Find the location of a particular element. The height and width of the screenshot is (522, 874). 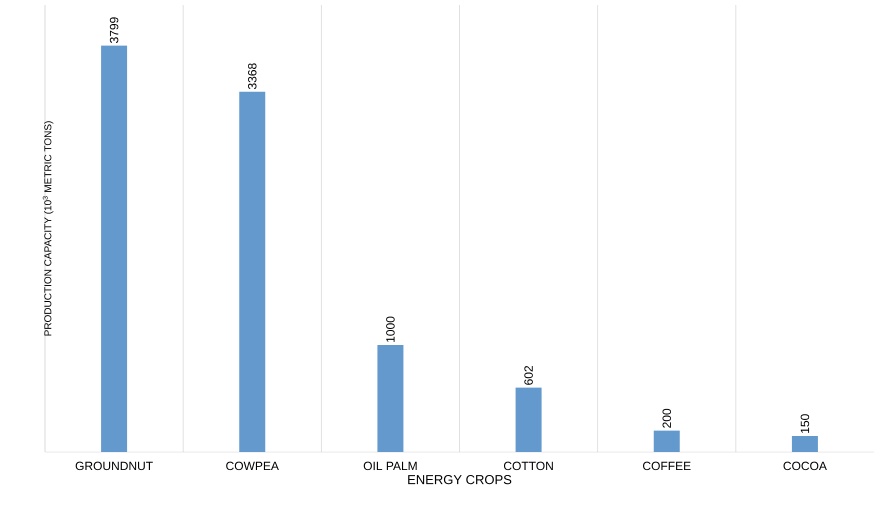

x-axis-title: ENERGY CROPS is located at coordinates (460, 479).